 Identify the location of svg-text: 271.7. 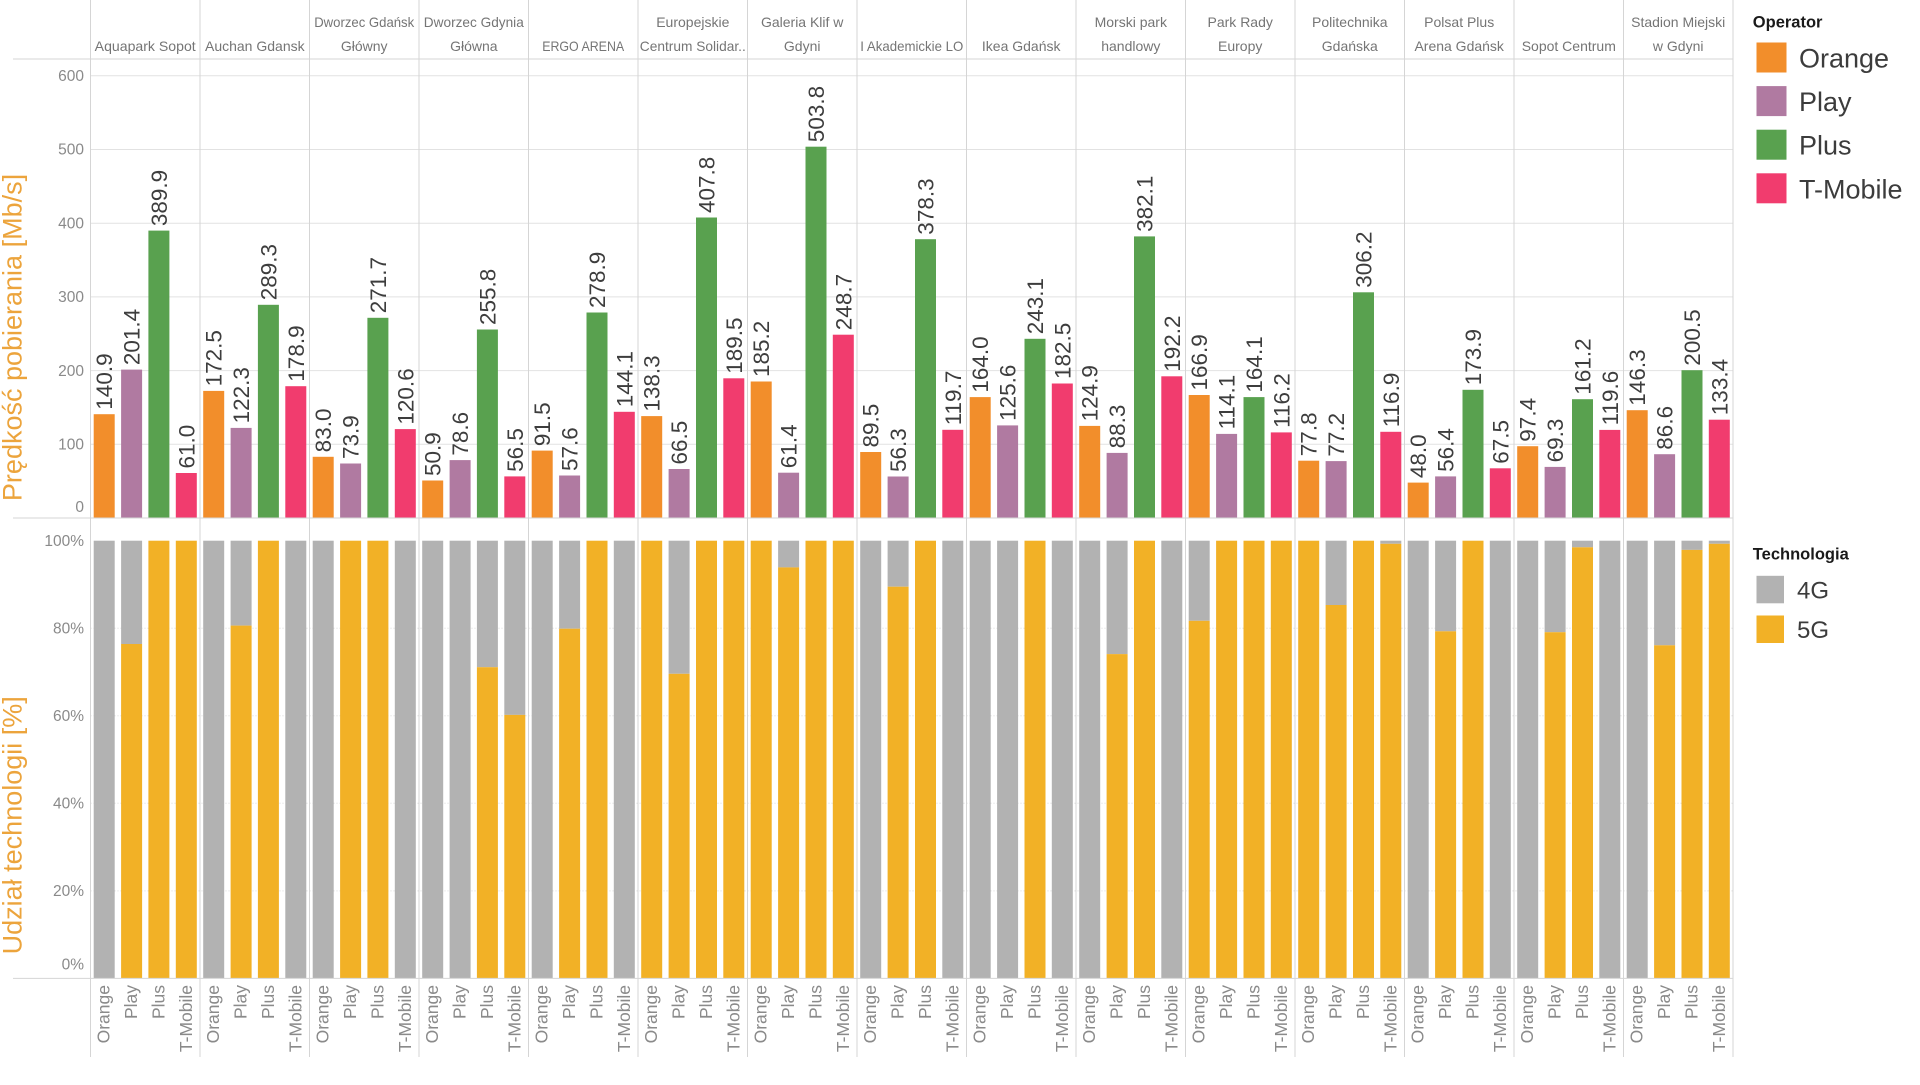
(378, 285).